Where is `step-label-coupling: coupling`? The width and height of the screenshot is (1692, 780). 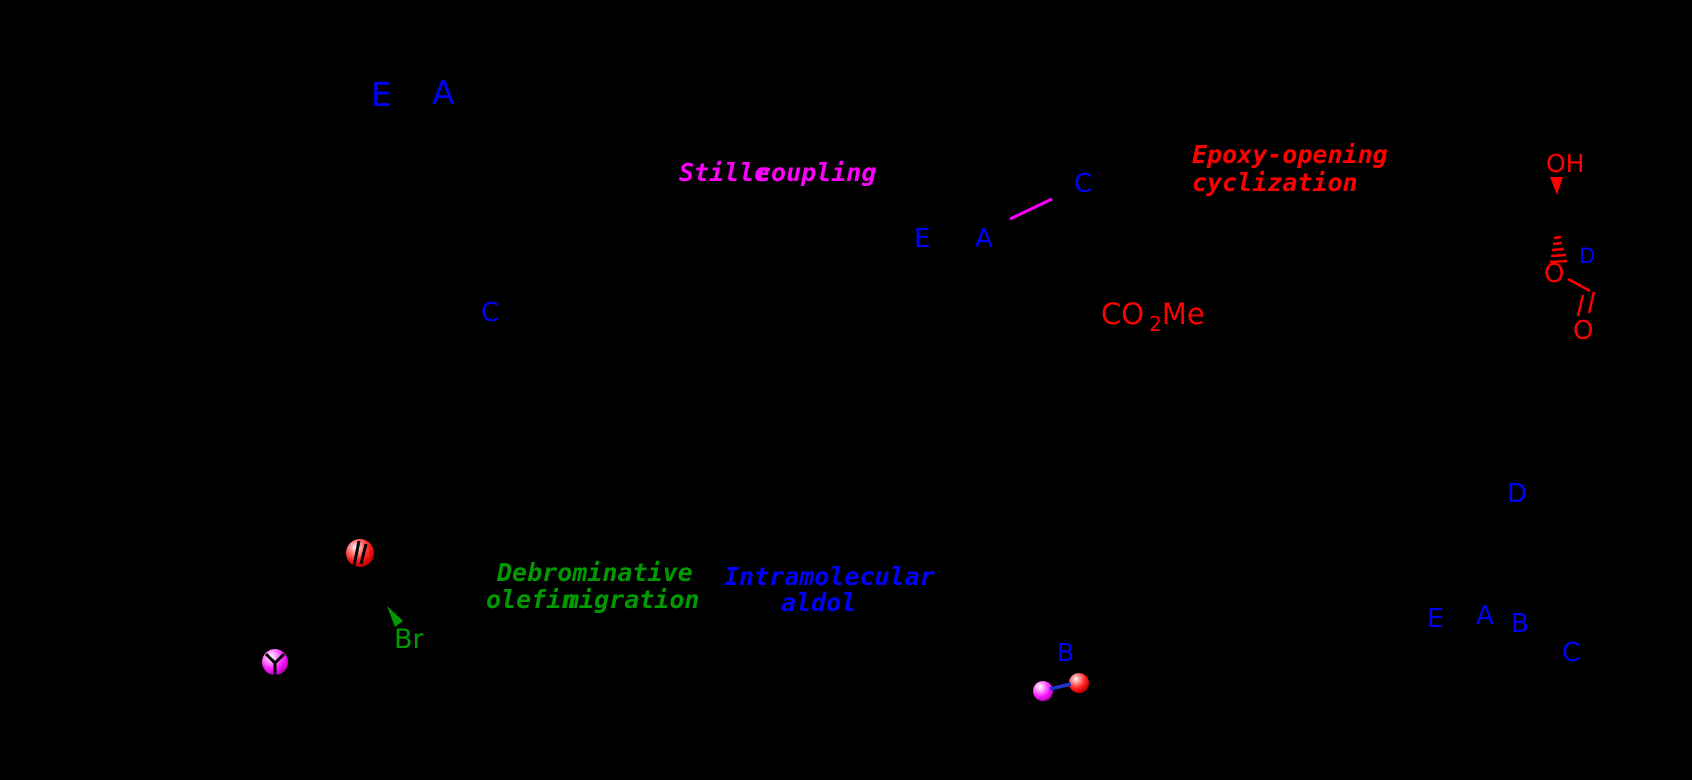 step-label-coupling: coupling is located at coordinates (816, 172).